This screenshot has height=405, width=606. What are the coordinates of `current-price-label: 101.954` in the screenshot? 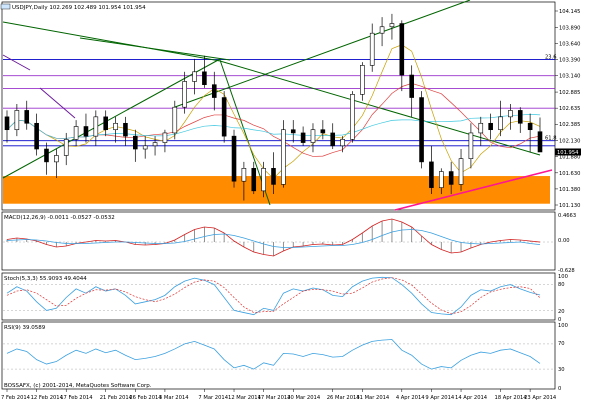 It's located at (568, 153).